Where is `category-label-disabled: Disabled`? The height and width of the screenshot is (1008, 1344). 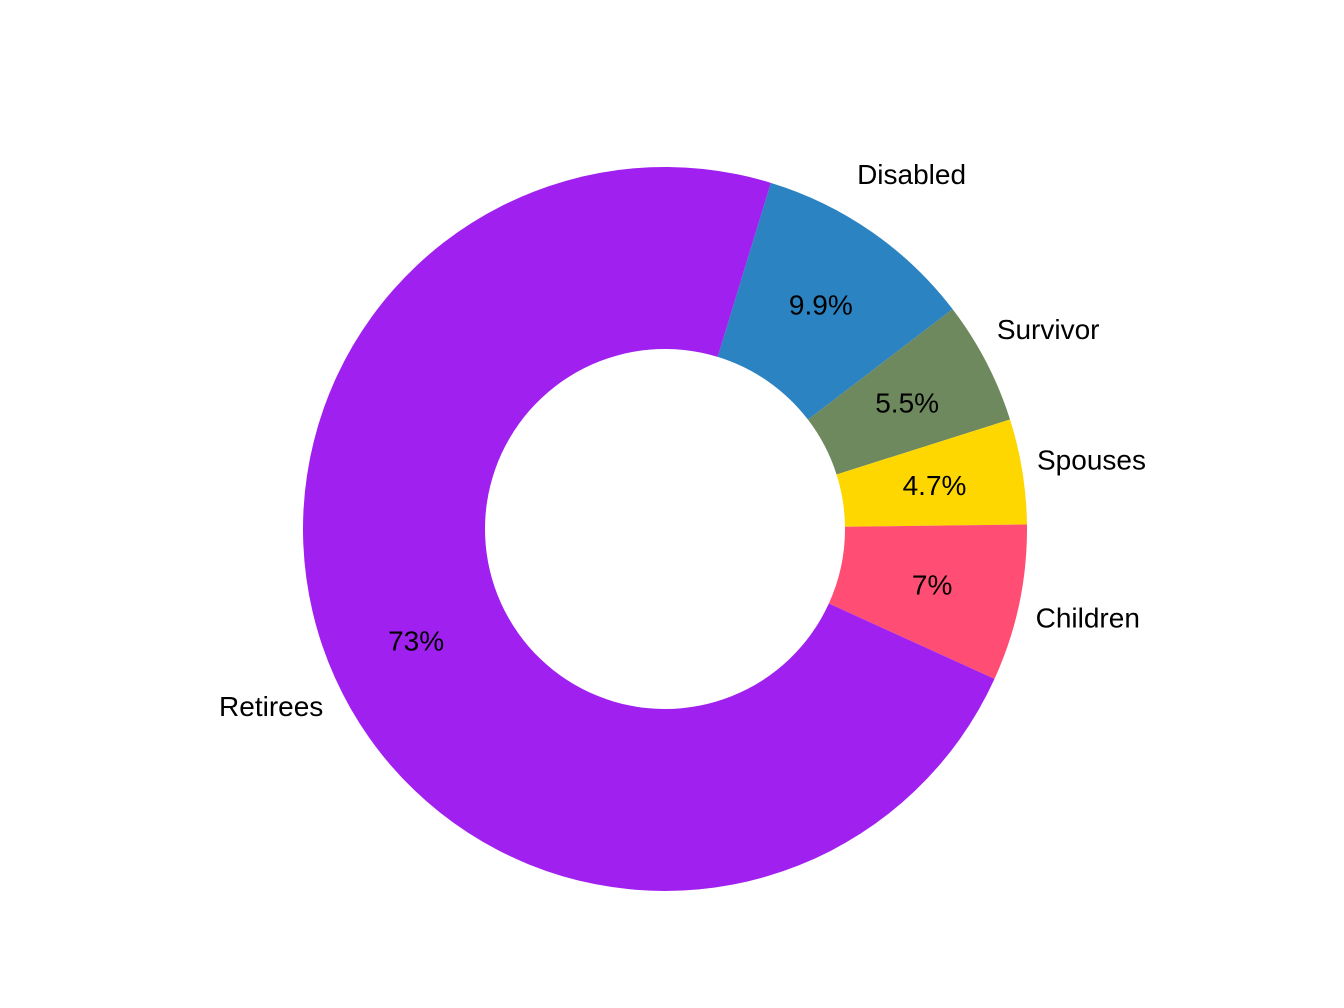
category-label-disabled: Disabled is located at coordinates (911, 174).